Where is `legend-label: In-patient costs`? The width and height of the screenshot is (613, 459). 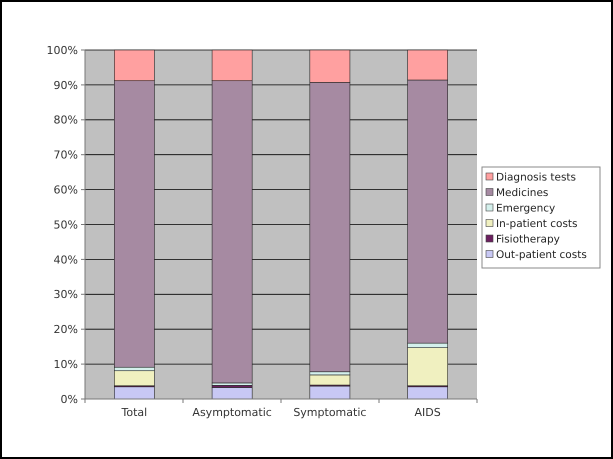
legend-label: In-patient costs is located at coordinates (537, 224).